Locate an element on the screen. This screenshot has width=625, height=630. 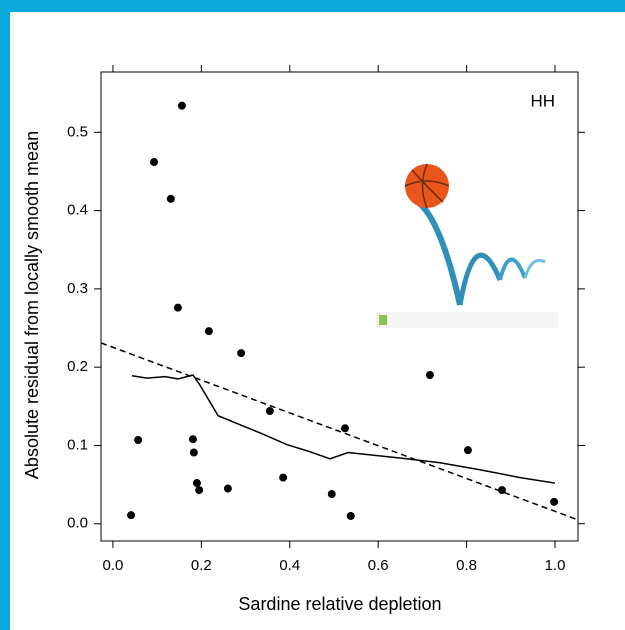
y-tick-label: 0.5 is located at coordinates (77, 131).